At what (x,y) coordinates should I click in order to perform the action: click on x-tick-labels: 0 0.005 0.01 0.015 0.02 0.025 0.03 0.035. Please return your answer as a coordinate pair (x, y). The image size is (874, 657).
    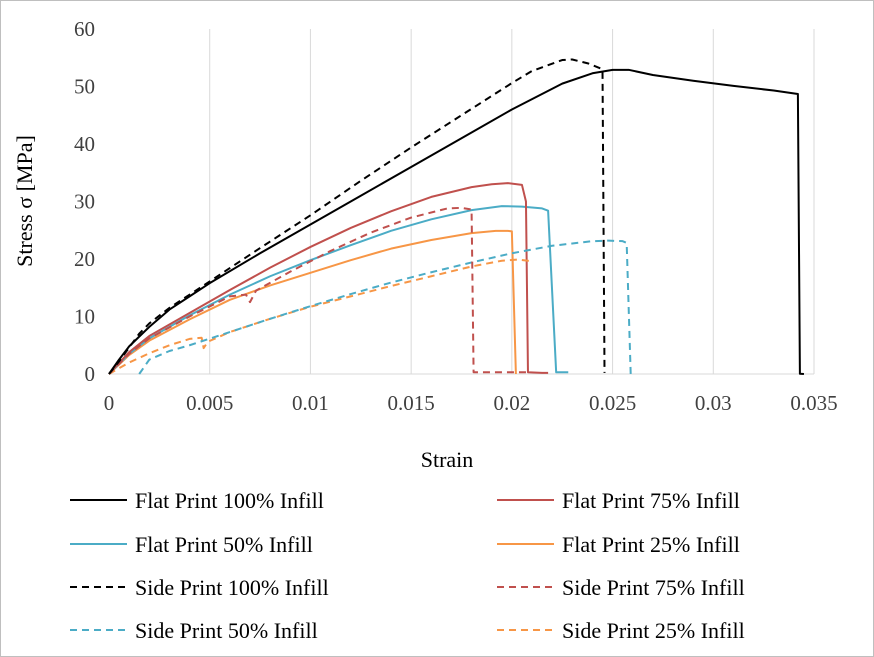
    Looking at the image, I should click on (471, 403).